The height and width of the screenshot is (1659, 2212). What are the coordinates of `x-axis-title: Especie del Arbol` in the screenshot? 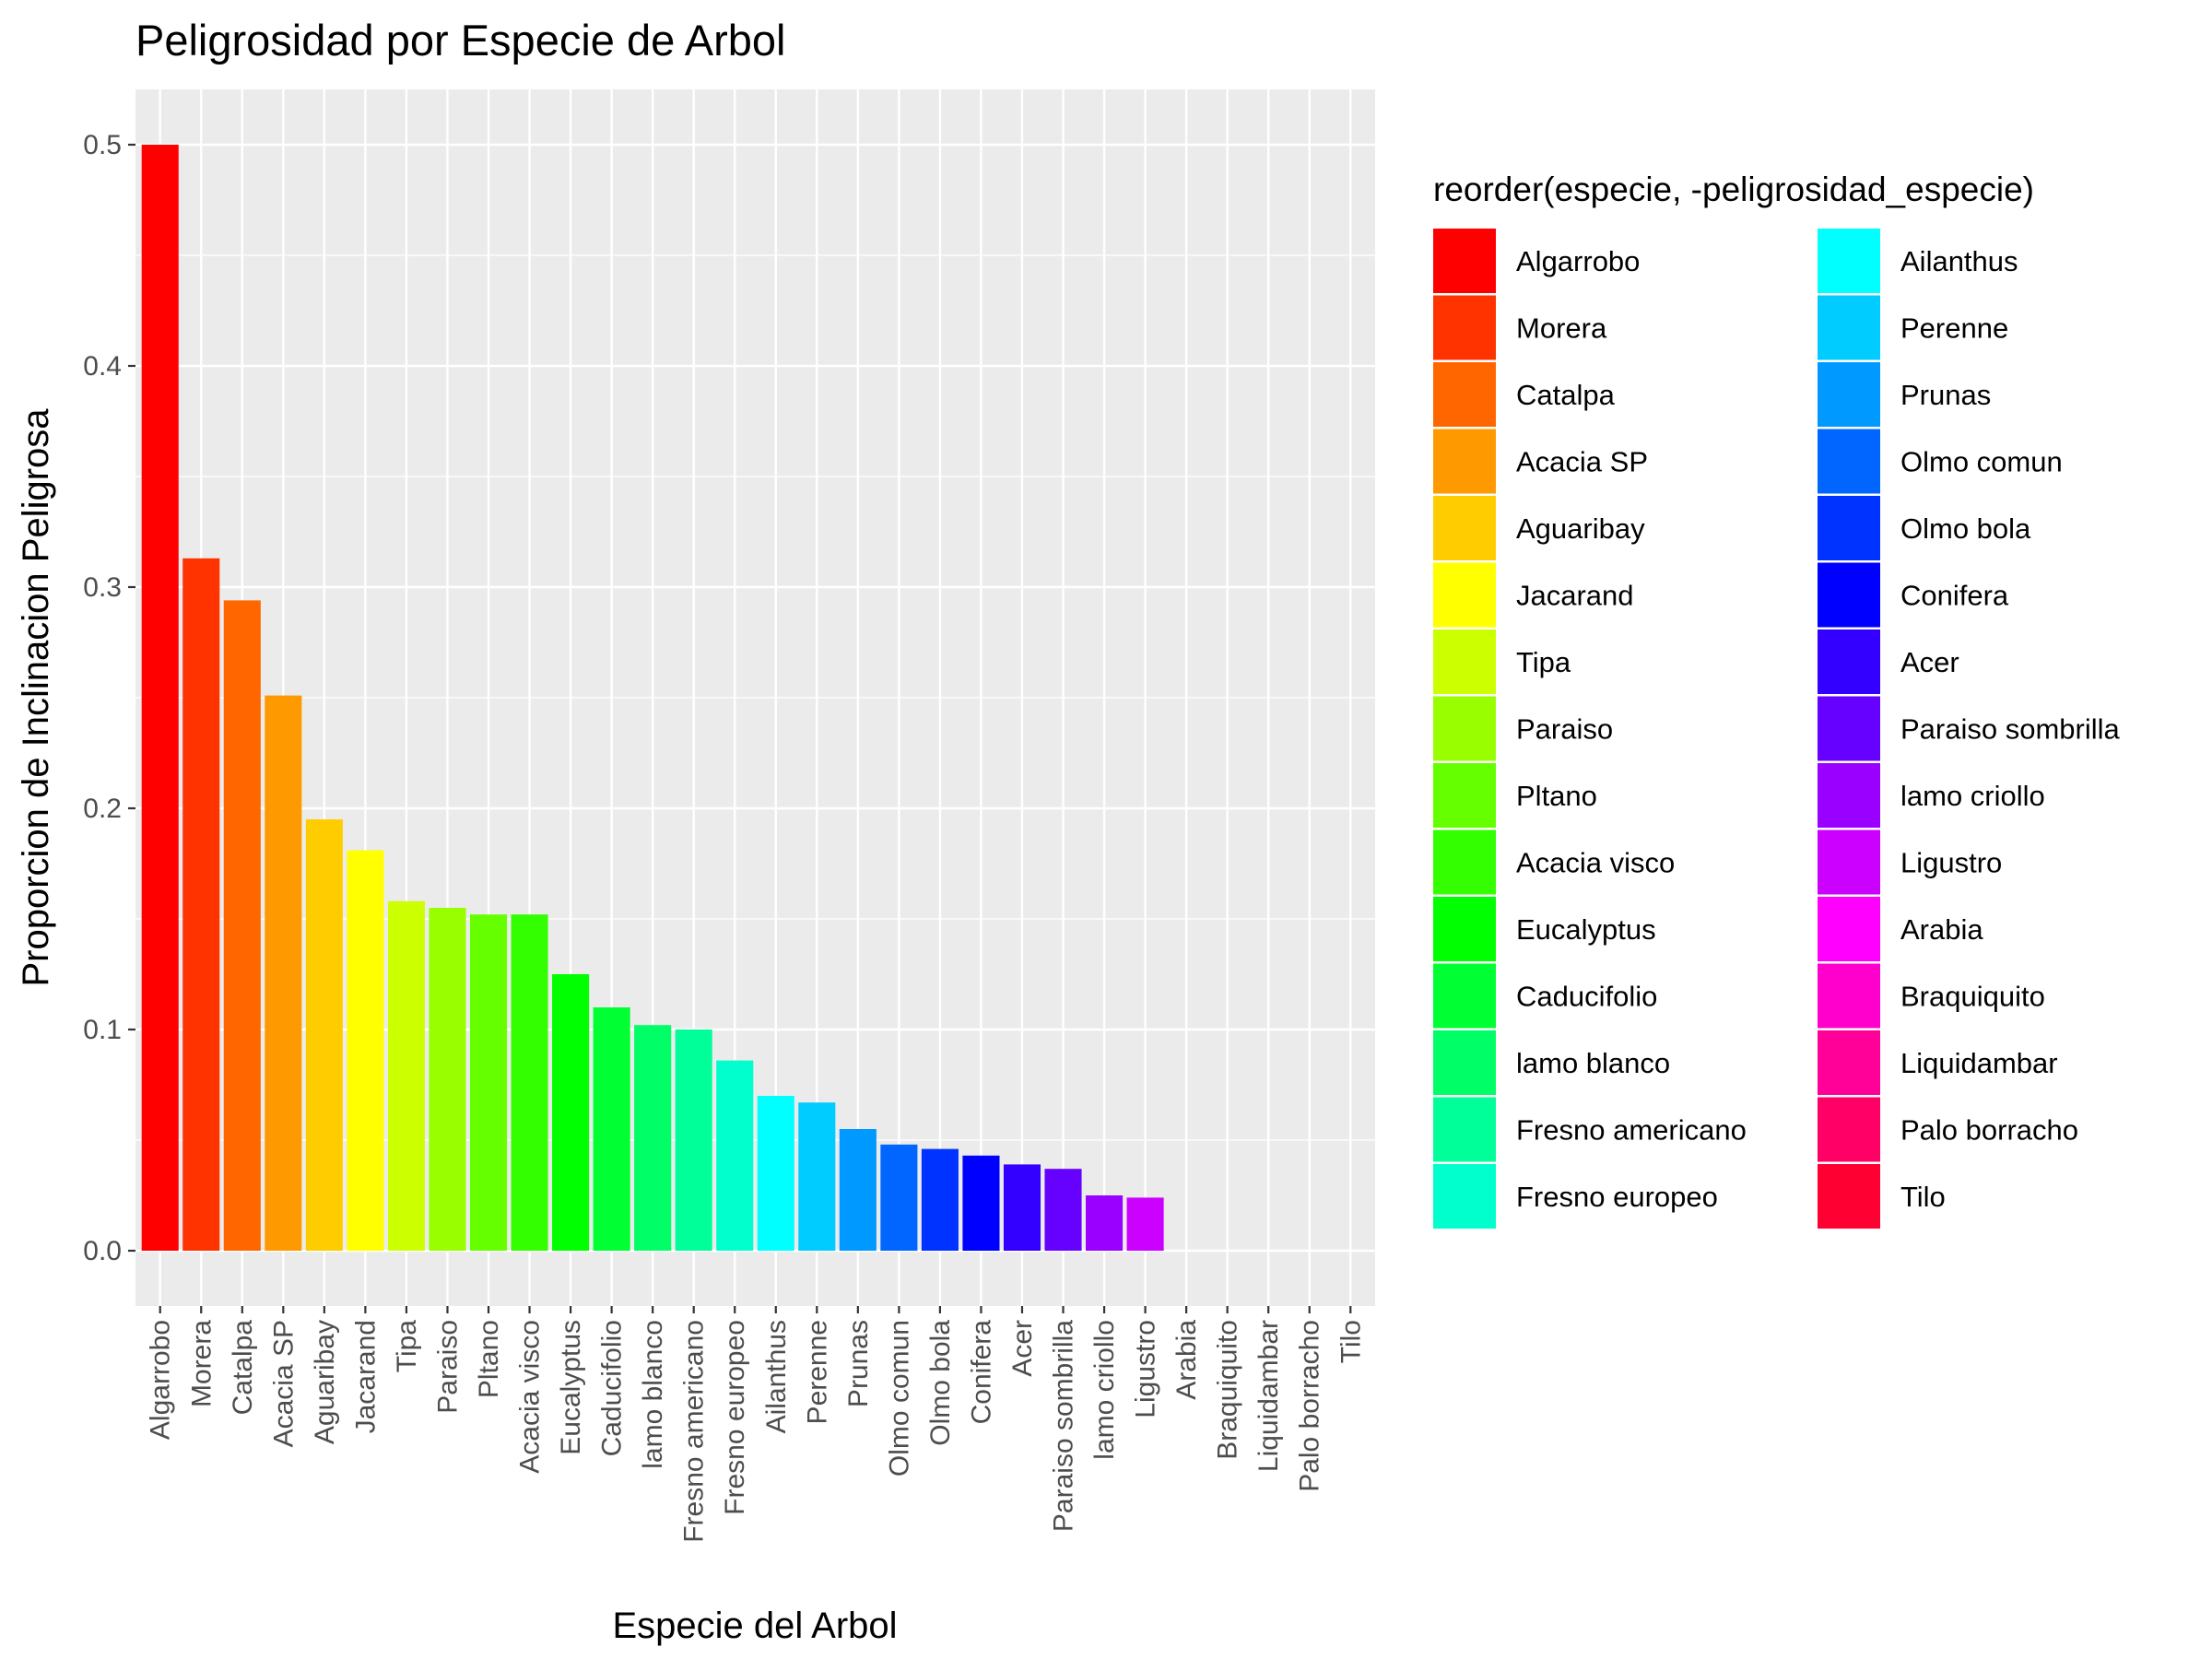 It's located at (754, 1626).